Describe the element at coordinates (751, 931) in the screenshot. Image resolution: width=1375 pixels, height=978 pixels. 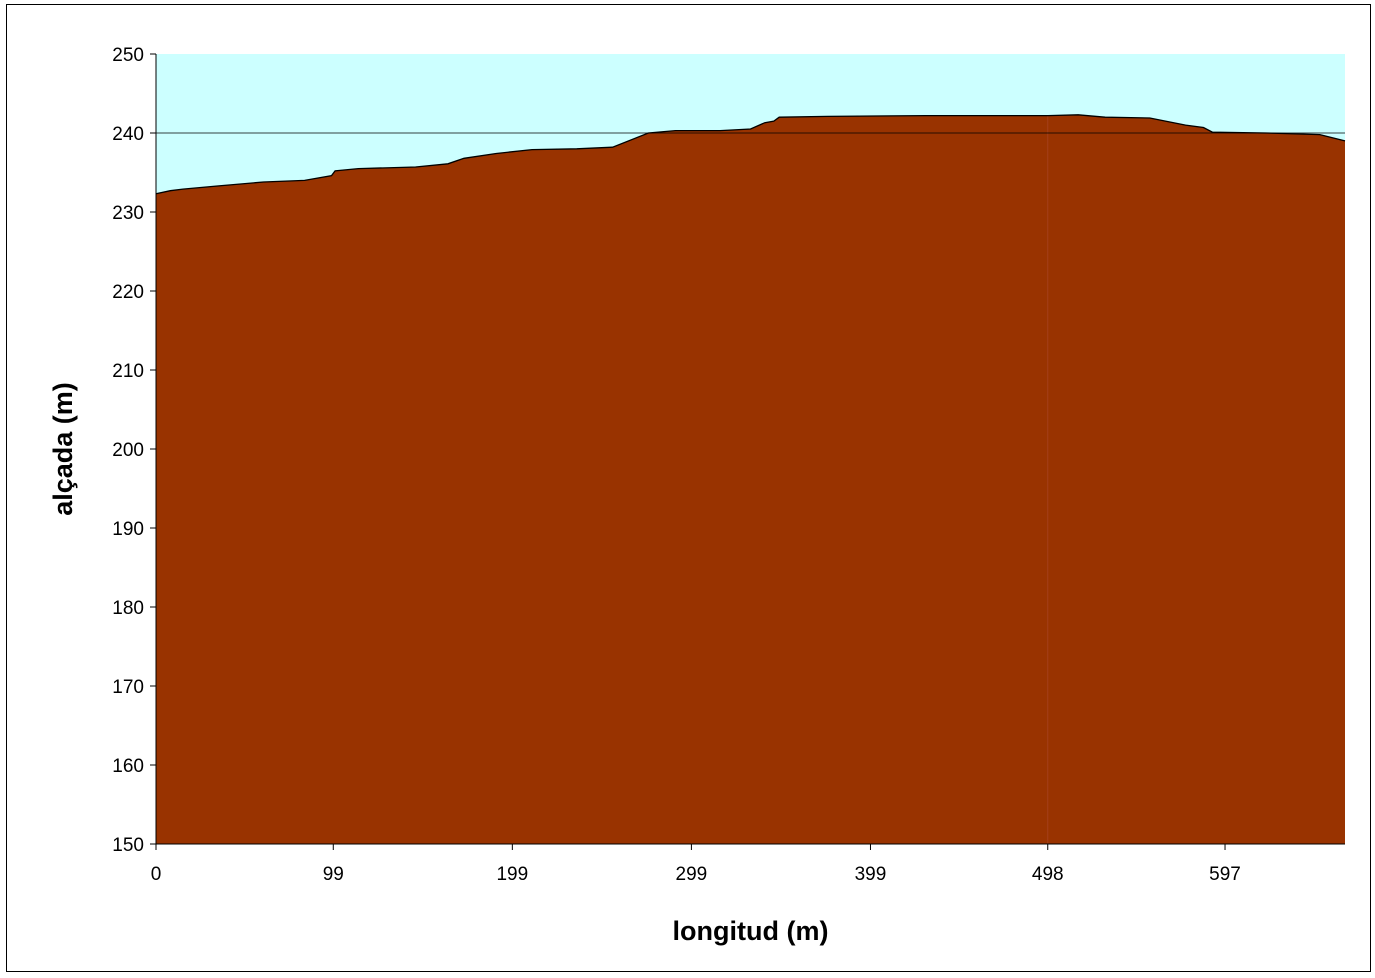
I see `x-axis-title: longitud (m)` at that location.